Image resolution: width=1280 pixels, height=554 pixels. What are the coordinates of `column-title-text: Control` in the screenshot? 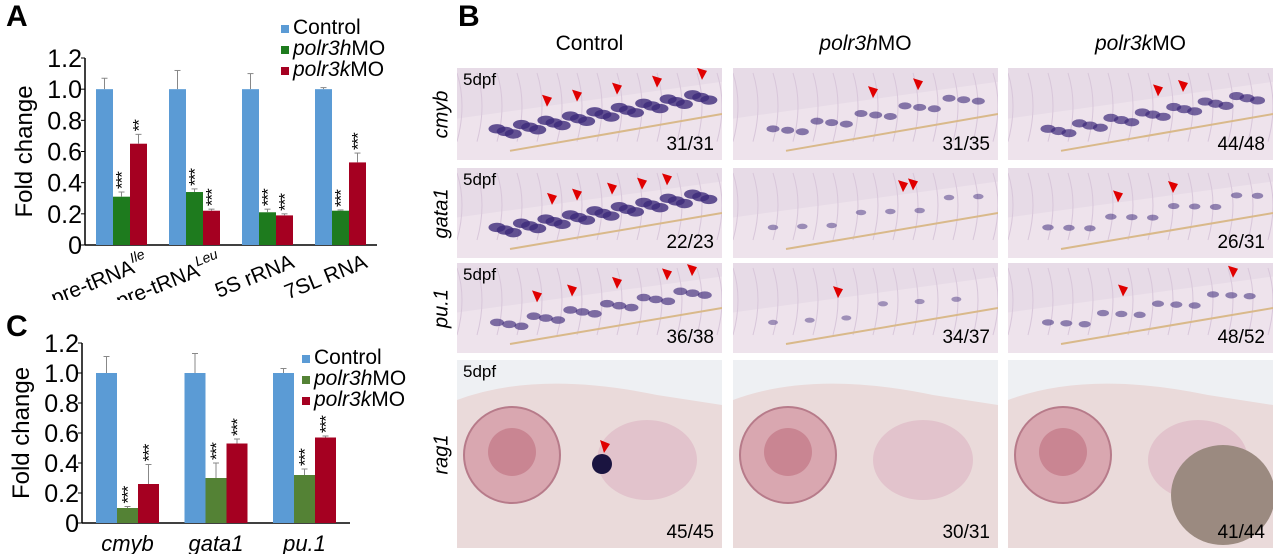 It's located at (589, 43).